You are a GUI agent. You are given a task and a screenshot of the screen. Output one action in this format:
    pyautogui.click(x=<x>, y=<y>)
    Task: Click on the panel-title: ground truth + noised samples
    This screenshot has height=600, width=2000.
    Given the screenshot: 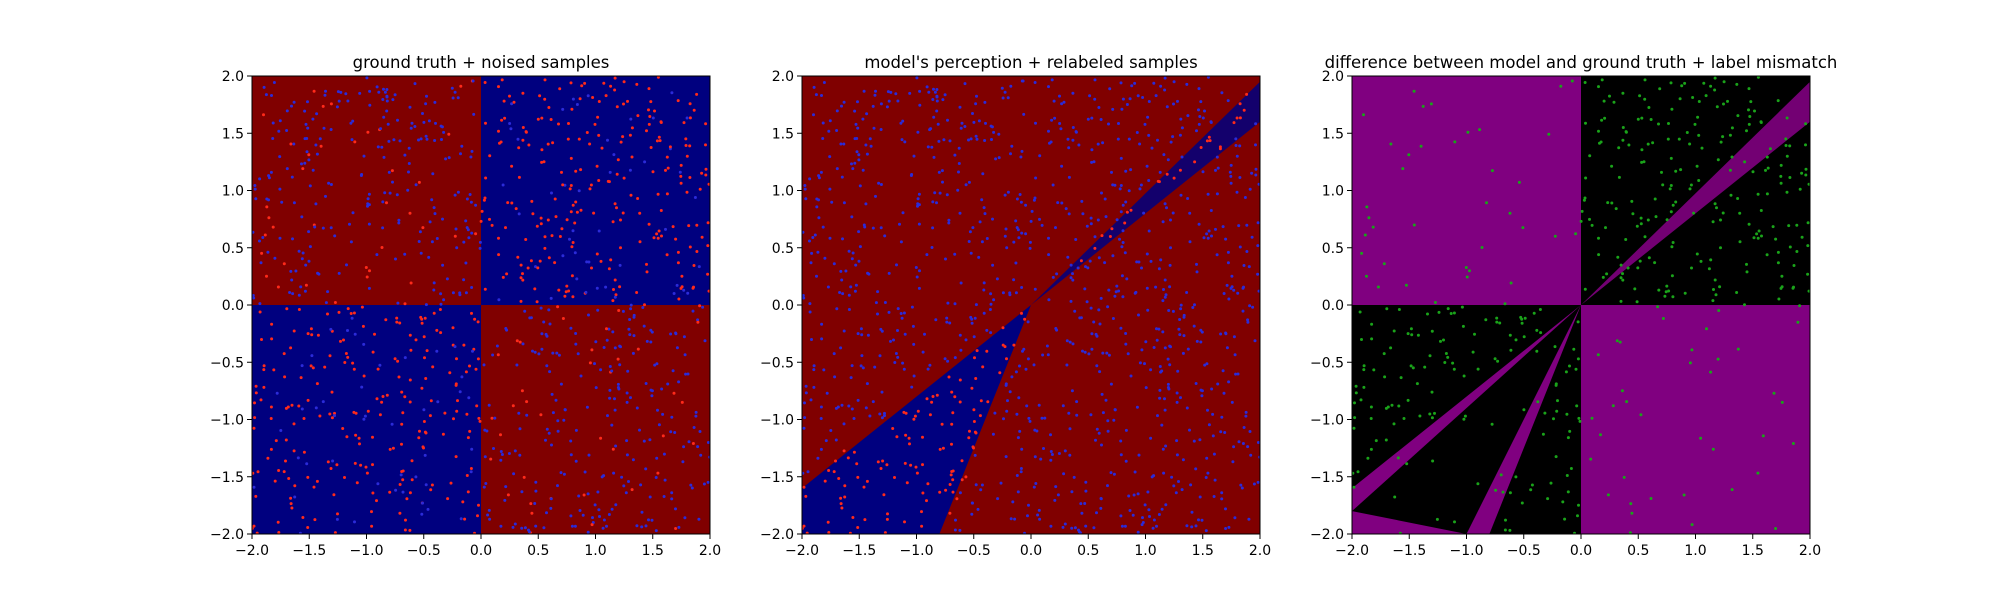 What is the action you would take?
    pyautogui.click(x=481, y=62)
    